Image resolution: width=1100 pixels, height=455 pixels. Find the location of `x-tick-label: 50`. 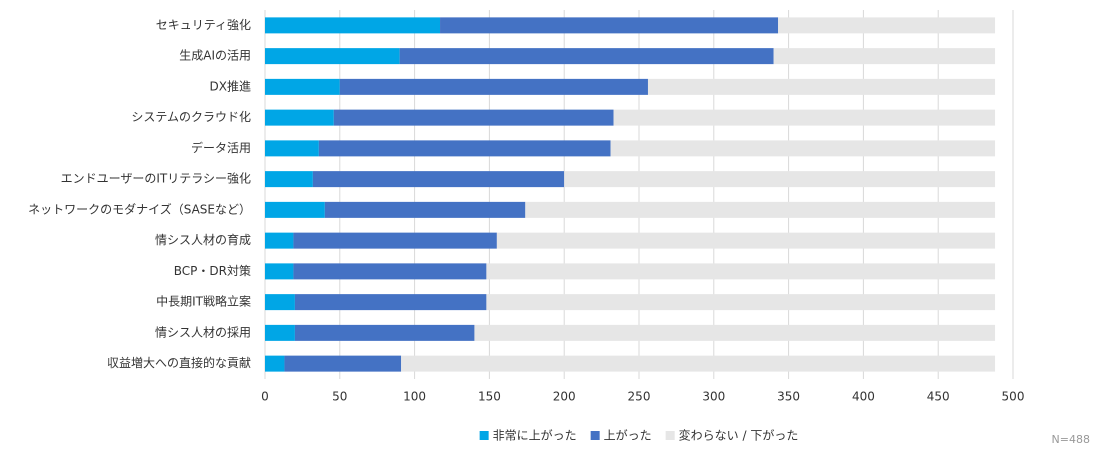

x-tick-label: 50 is located at coordinates (339, 397).